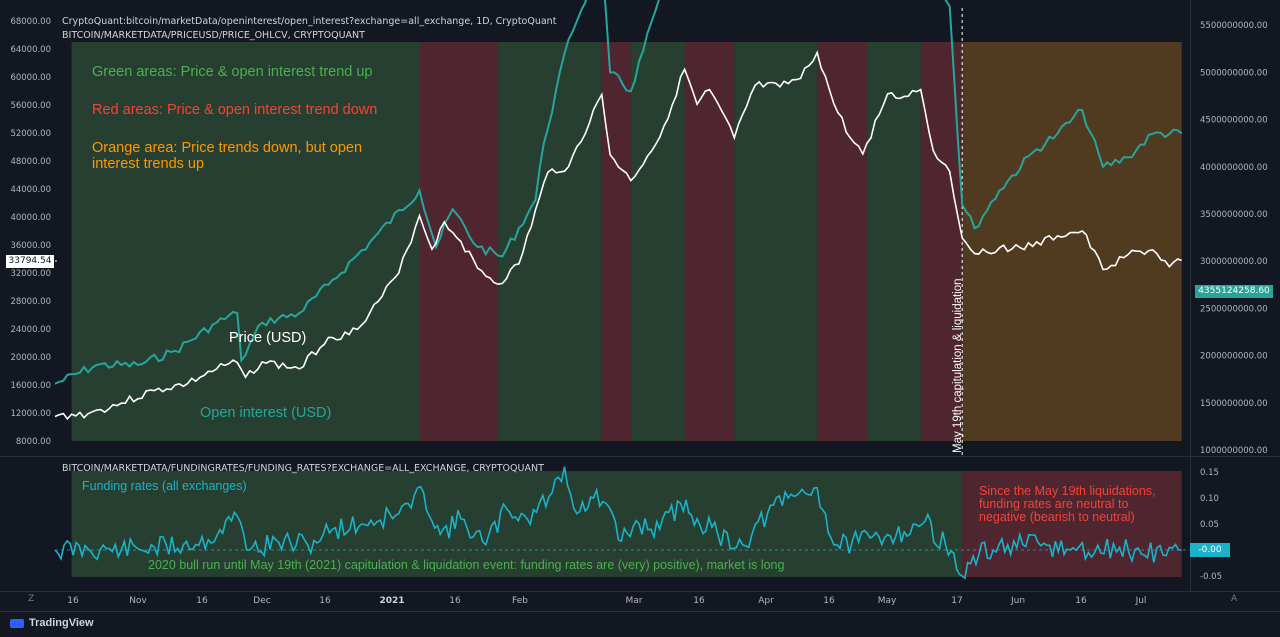 The width and height of the screenshot is (1280, 637). I want to click on right-axis-tick: 3000000000.00, so click(1234, 262).